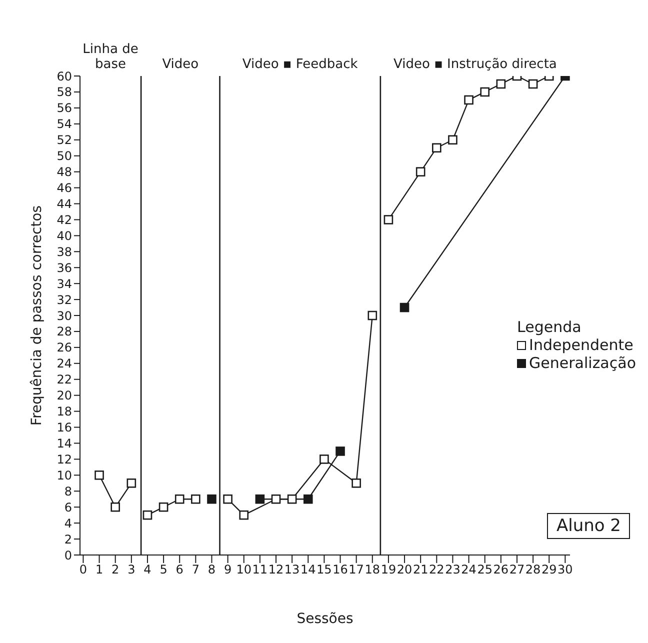  Describe the element at coordinates (180, 64) in the screenshot. I see `text: Video` at that location.